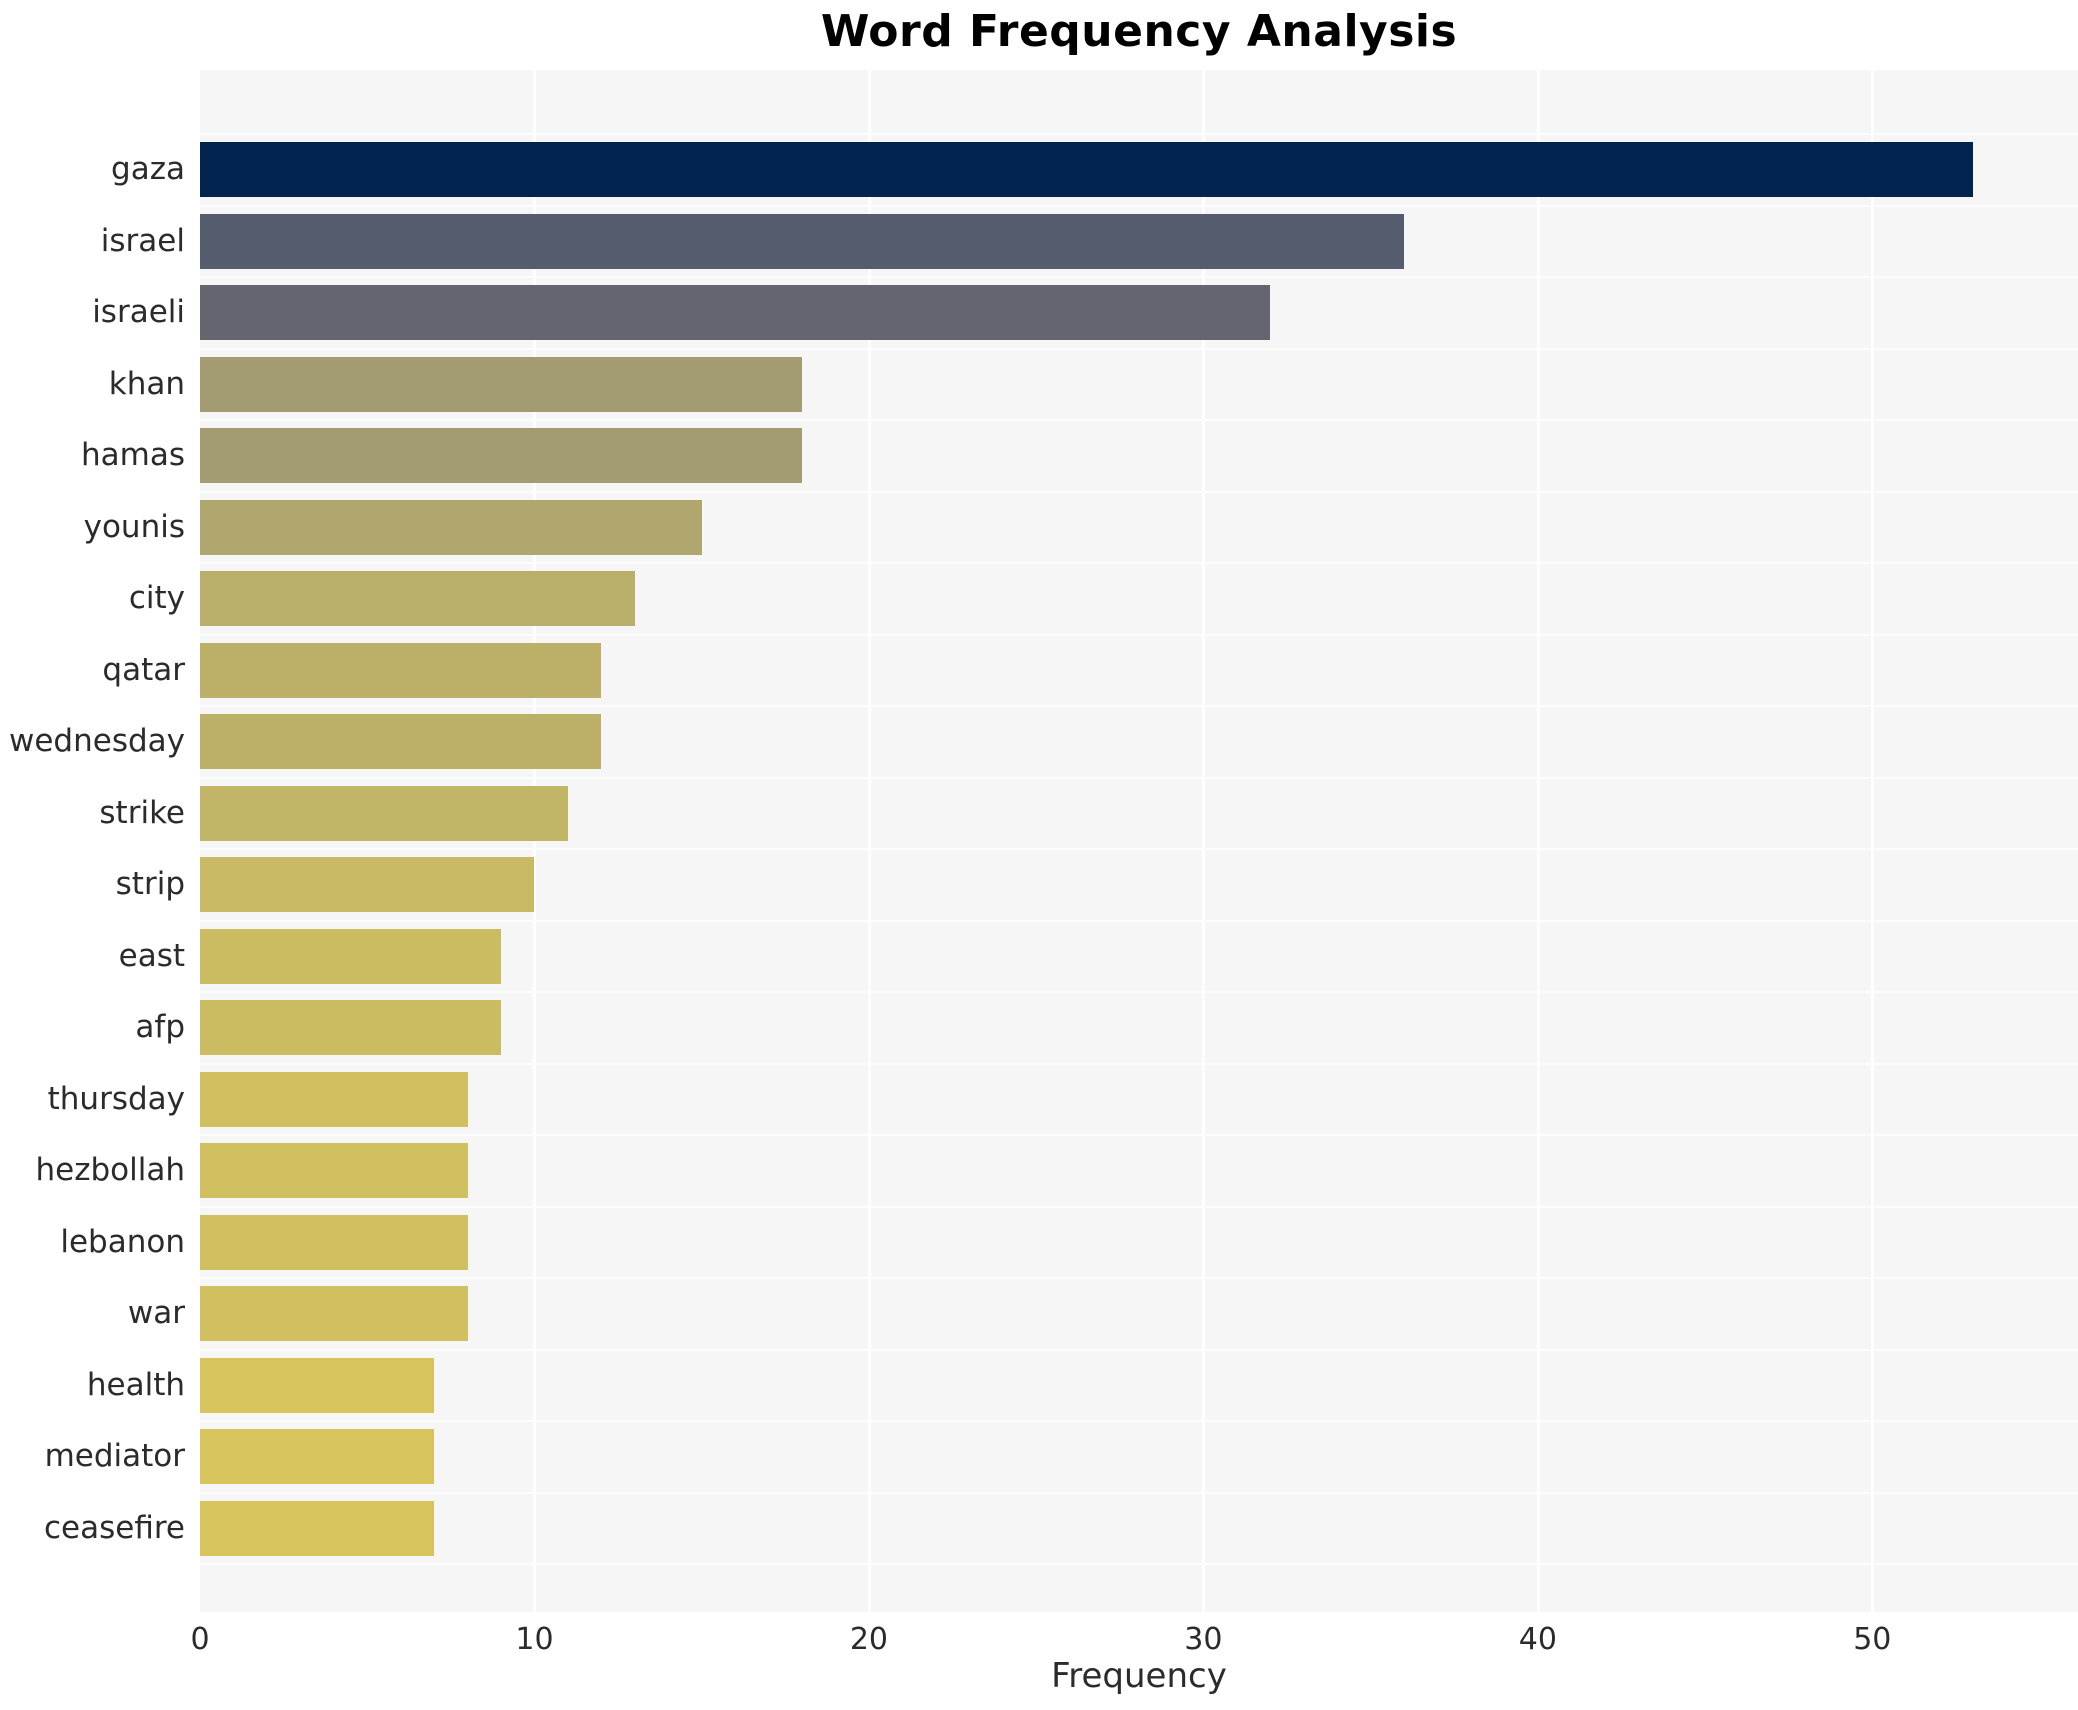 The width and height of the screenshot is (2078, 1710). What do you see at coordinates (1139, 385) in the screenshot?
I see `bar-row-khan` at bounding box center [1139, 385].